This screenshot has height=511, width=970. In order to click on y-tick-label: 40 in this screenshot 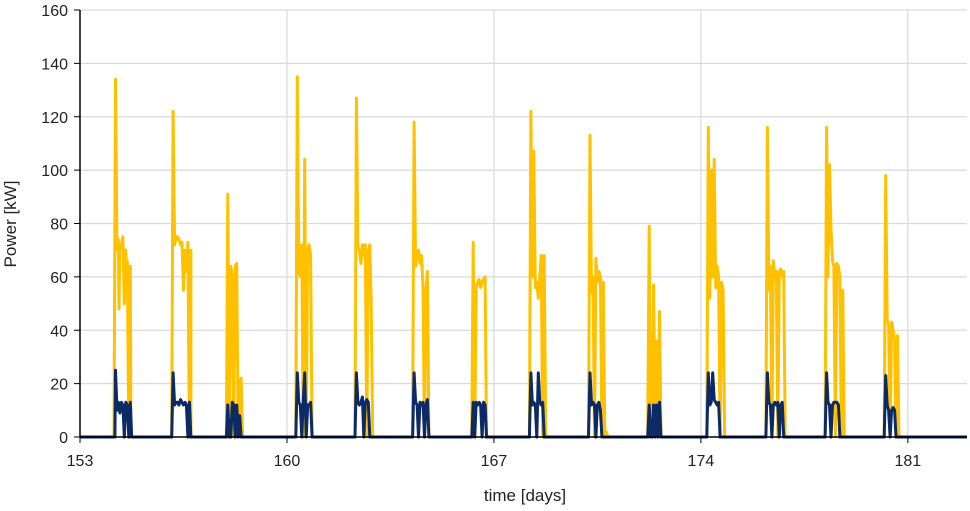, I will do `click(59, 331)`.